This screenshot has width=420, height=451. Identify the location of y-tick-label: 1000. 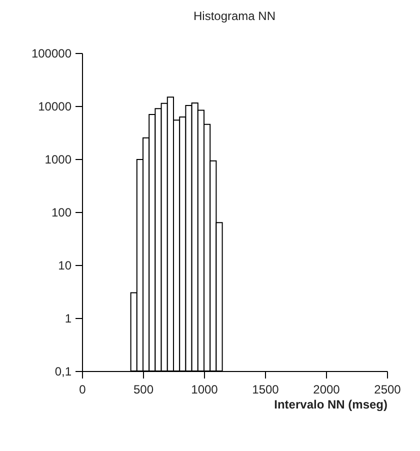
(58, 159).